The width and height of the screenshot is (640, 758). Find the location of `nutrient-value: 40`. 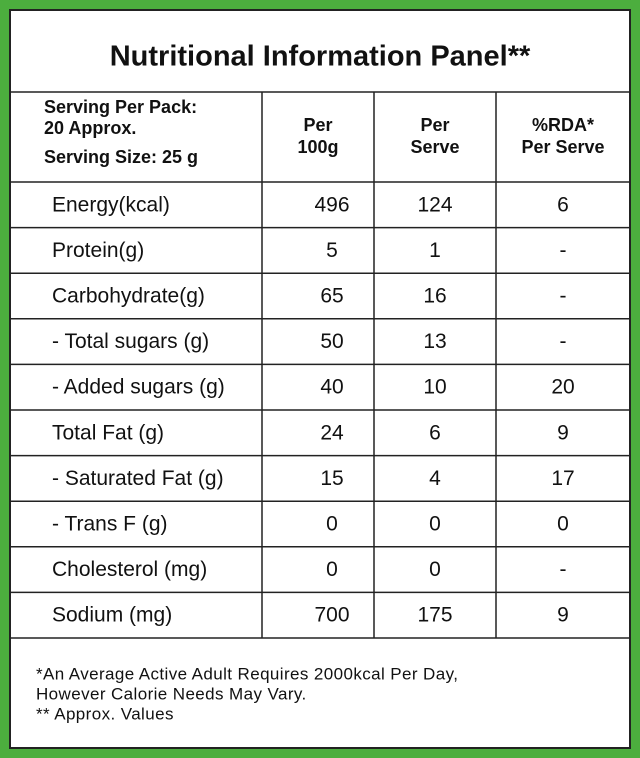

nutrient-value: 40 is located at coordinates (331, 387).